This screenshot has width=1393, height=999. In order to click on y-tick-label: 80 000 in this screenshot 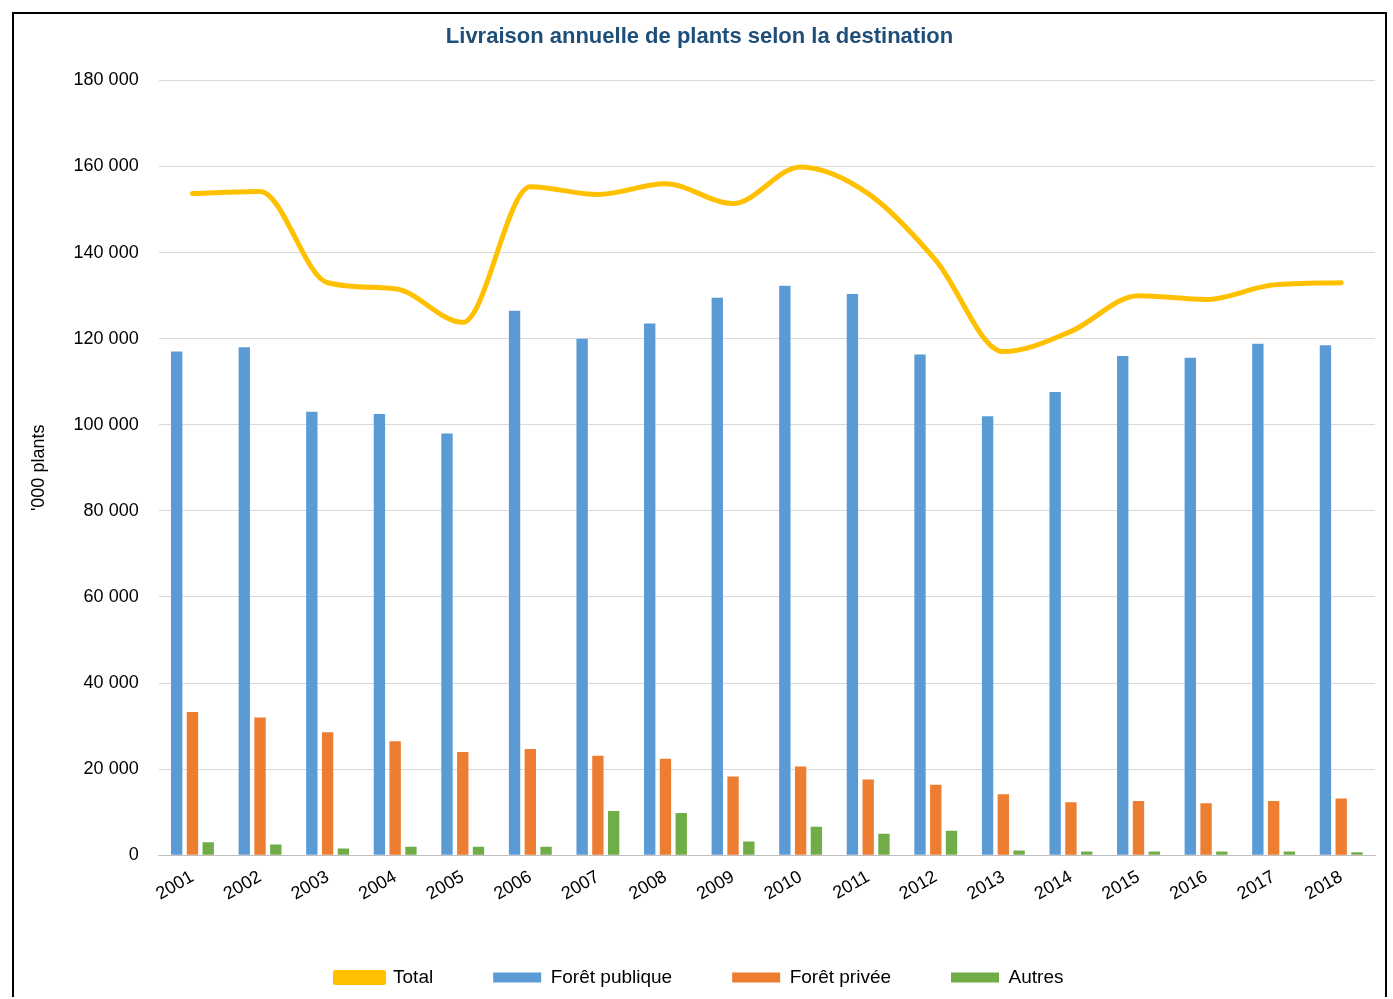, I will do `click(111, 509)`.